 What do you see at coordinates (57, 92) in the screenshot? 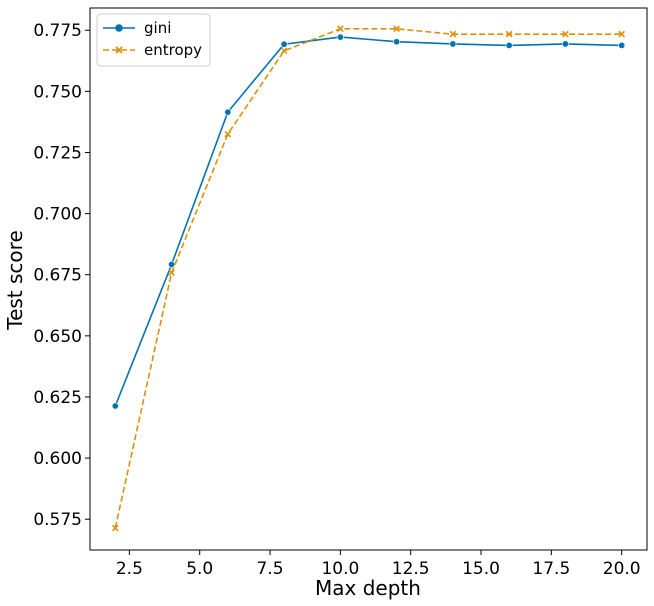
I see `y-tick-label: 0.750` at bounding box center [57, 92].